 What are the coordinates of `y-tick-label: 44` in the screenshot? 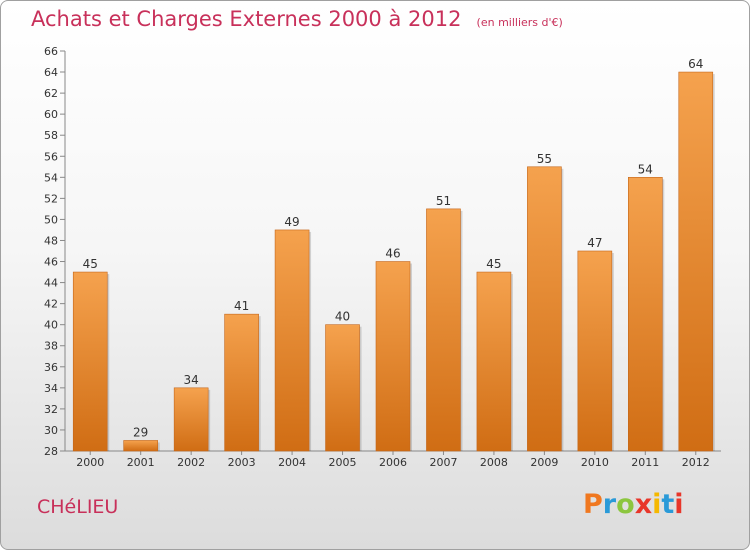 It's located at (51, 283).